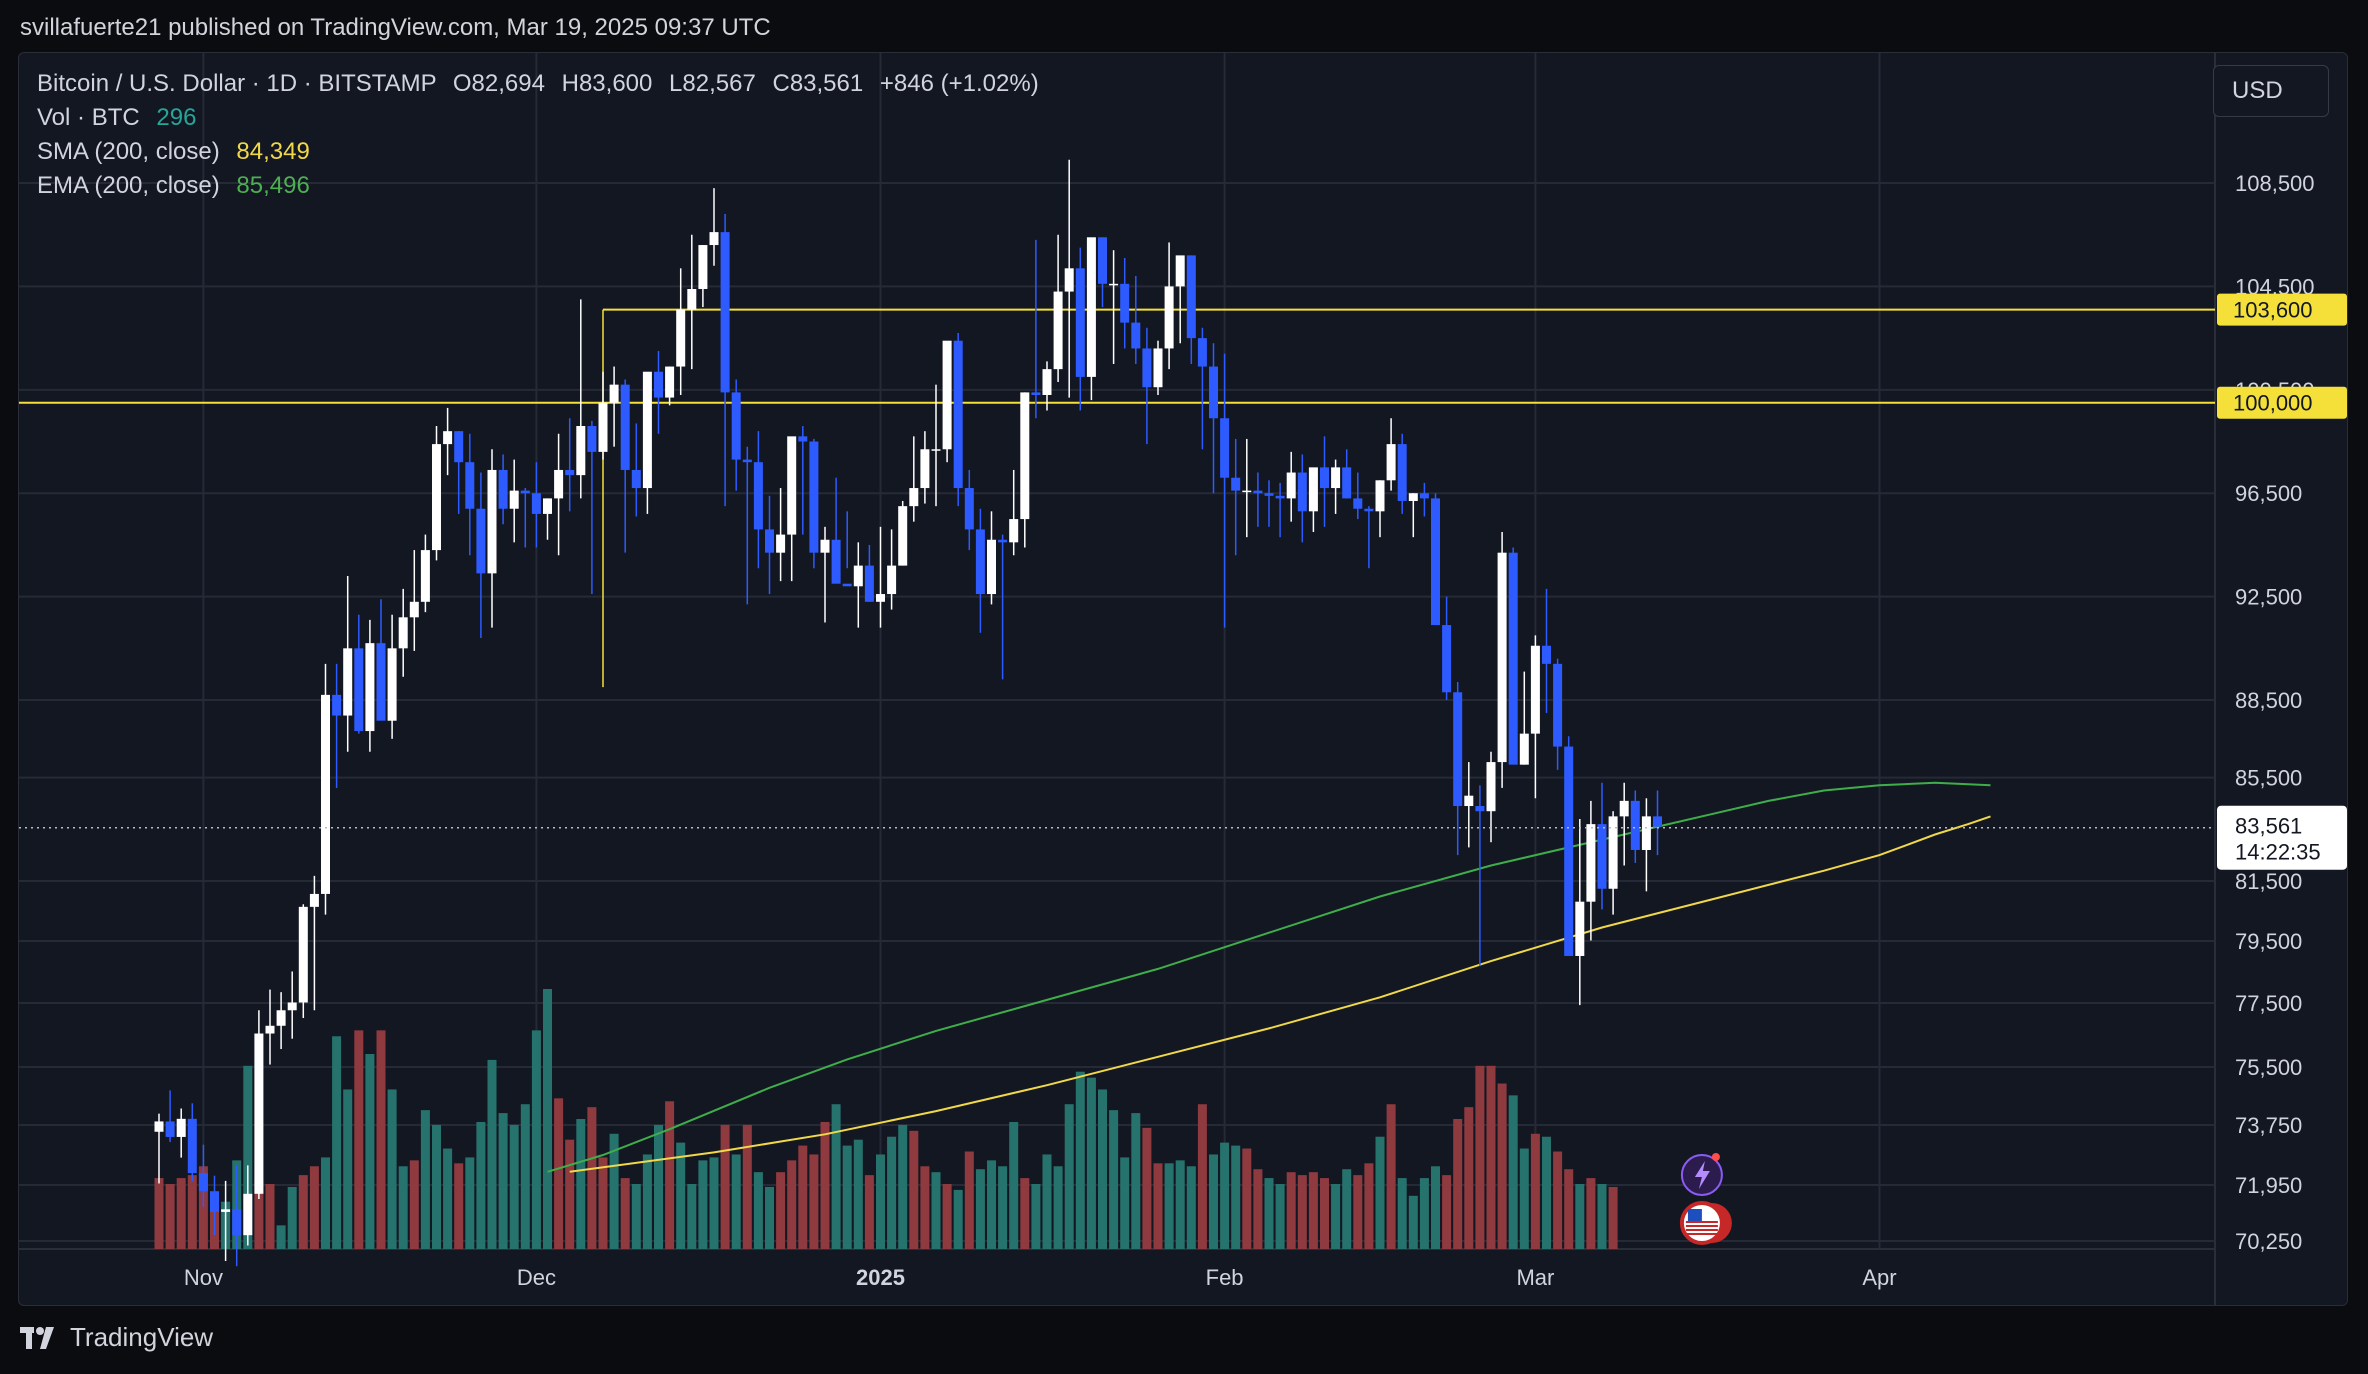 The height and width of the screenshot is (1374, 2368). Describe the element at coordinates (2268, 941) in the screenshot. I see `price-tick-label: 79,500` at that location.